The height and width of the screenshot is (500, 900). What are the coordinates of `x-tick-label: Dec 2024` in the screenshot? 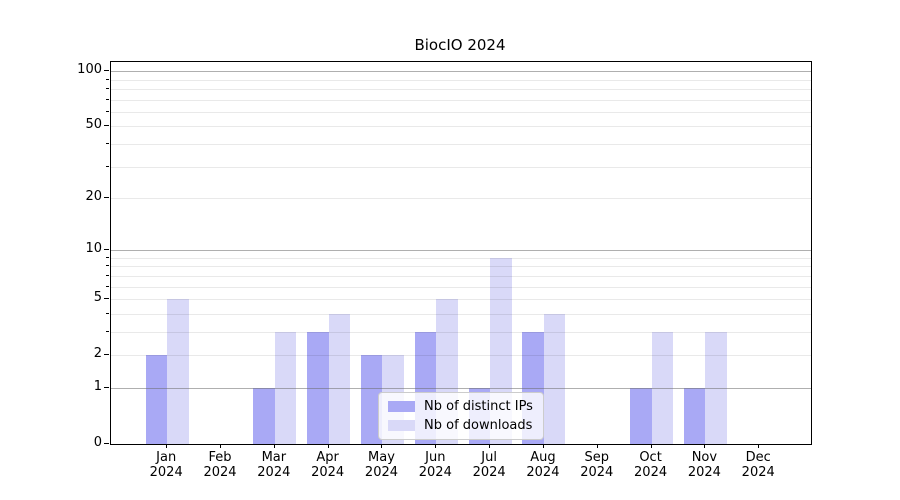 It's located at (758, 465).